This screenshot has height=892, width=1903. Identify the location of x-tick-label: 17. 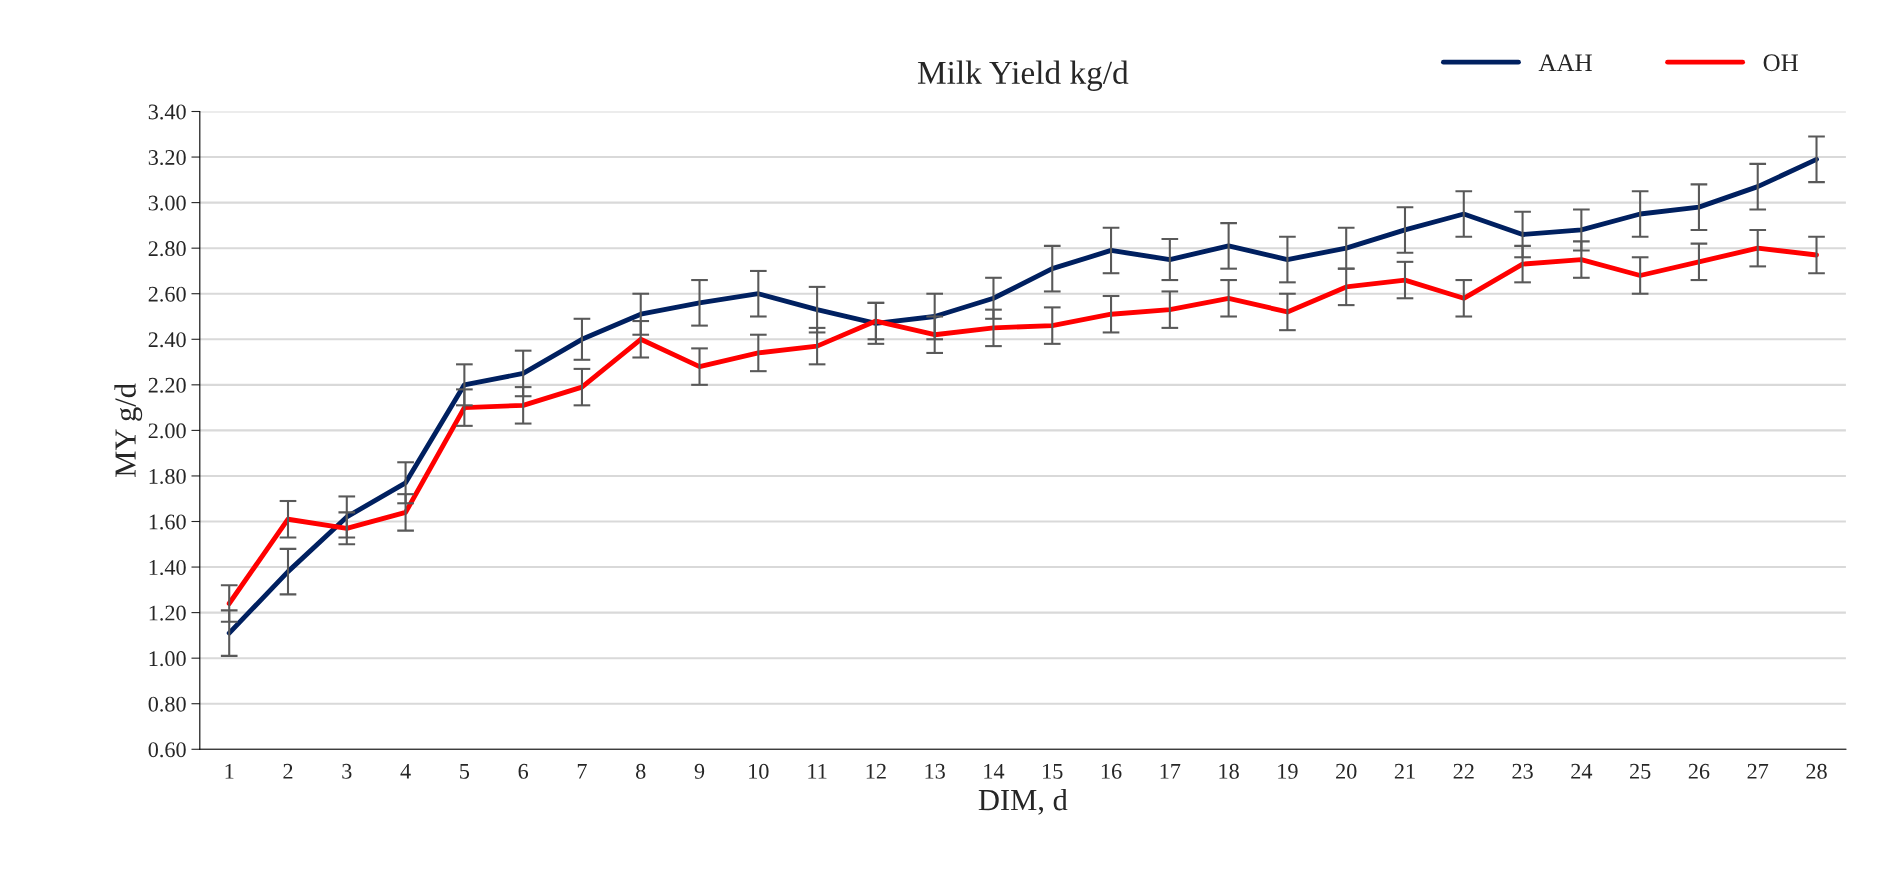
(1170, 771).